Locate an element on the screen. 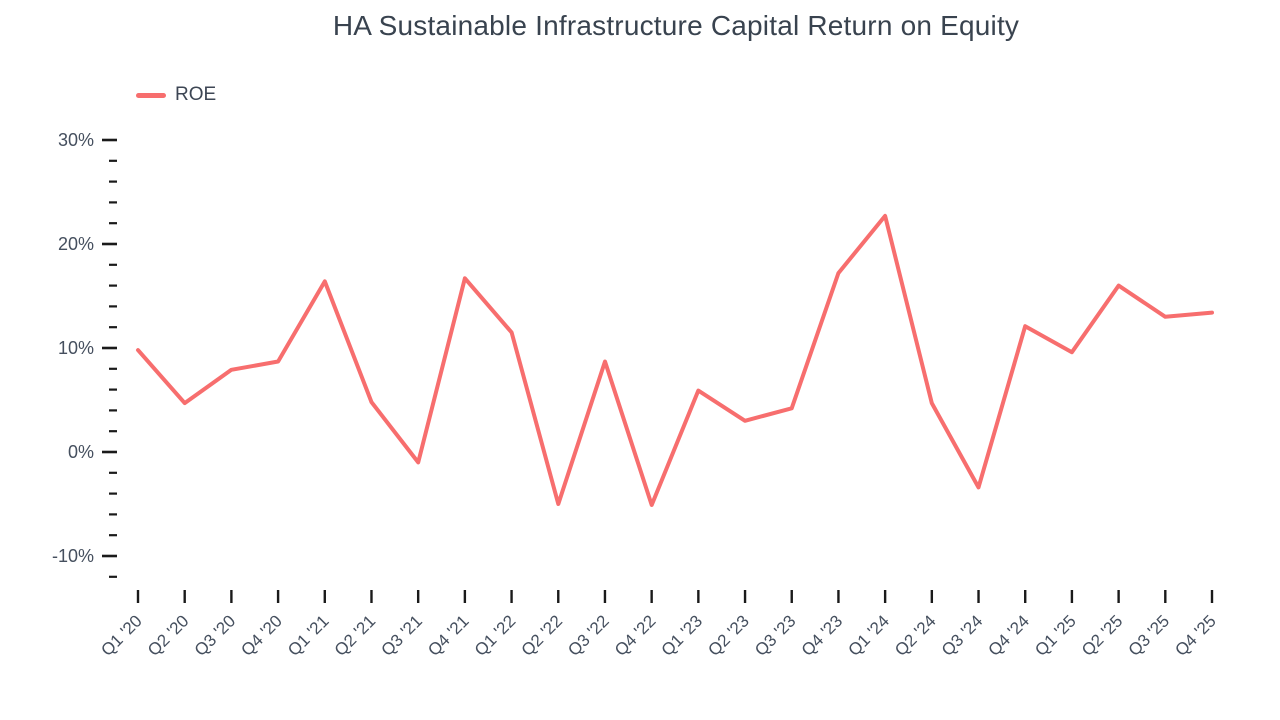 The width and height of the screenshot is (1280, 720). x-axis-tick-label: Q3 '23 is located at coordinates (775, 635).